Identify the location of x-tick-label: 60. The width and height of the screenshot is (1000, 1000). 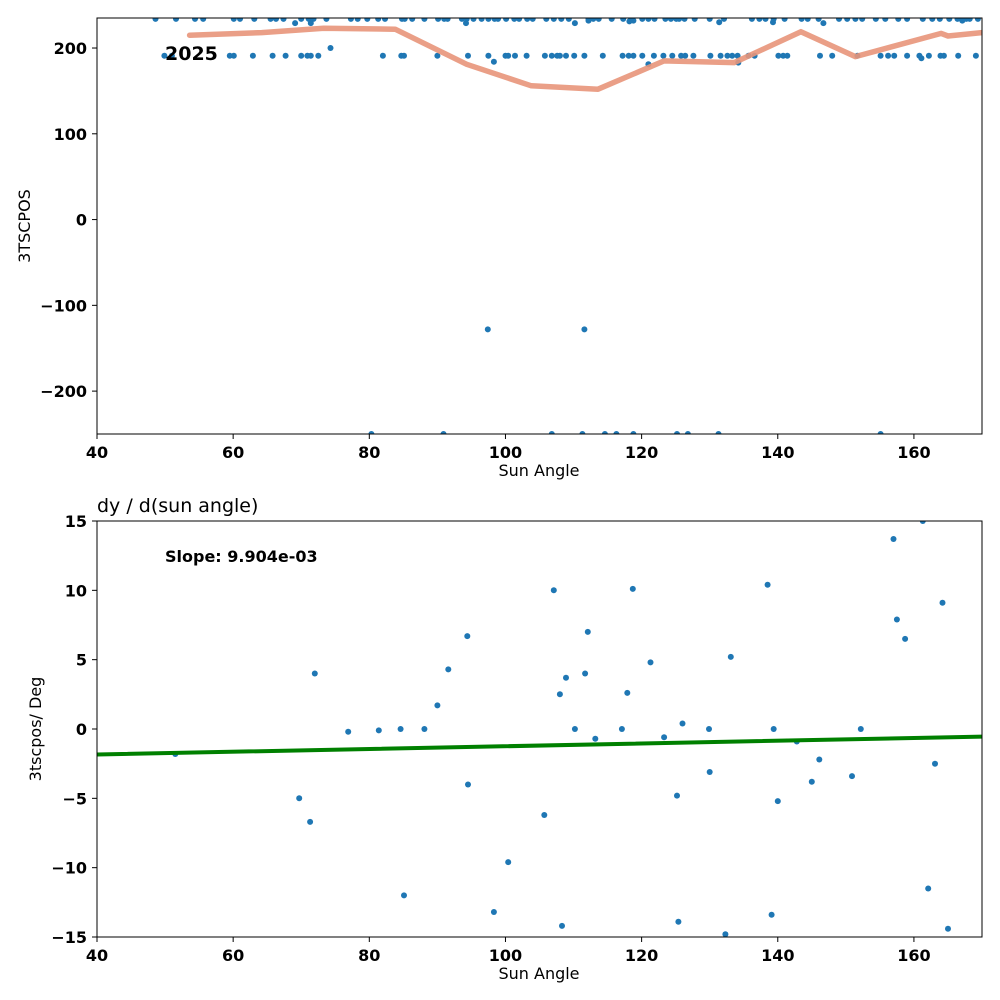
(233, 955).